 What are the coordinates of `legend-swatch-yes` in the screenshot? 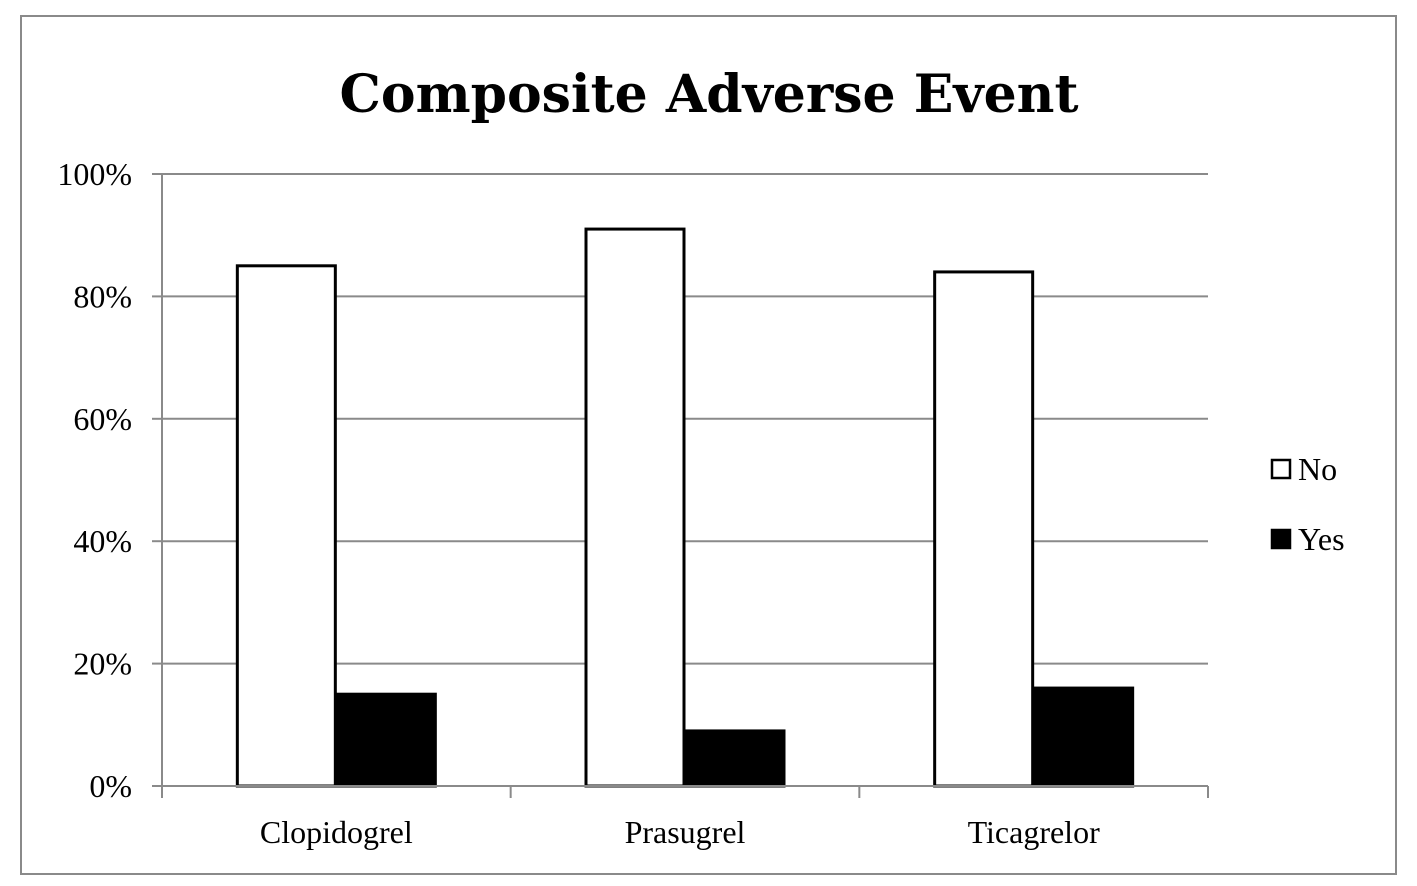 It's located at (1281, 539).